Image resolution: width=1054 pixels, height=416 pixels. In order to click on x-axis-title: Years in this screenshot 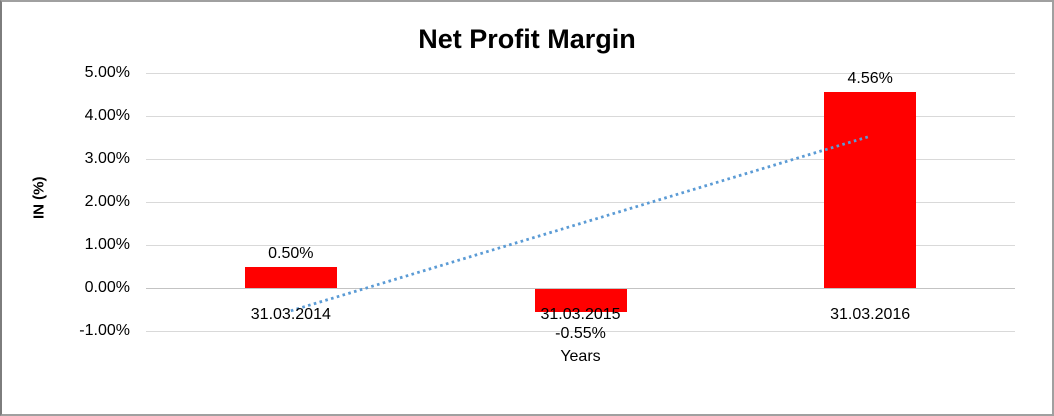, I will do `click(580, 356)`.